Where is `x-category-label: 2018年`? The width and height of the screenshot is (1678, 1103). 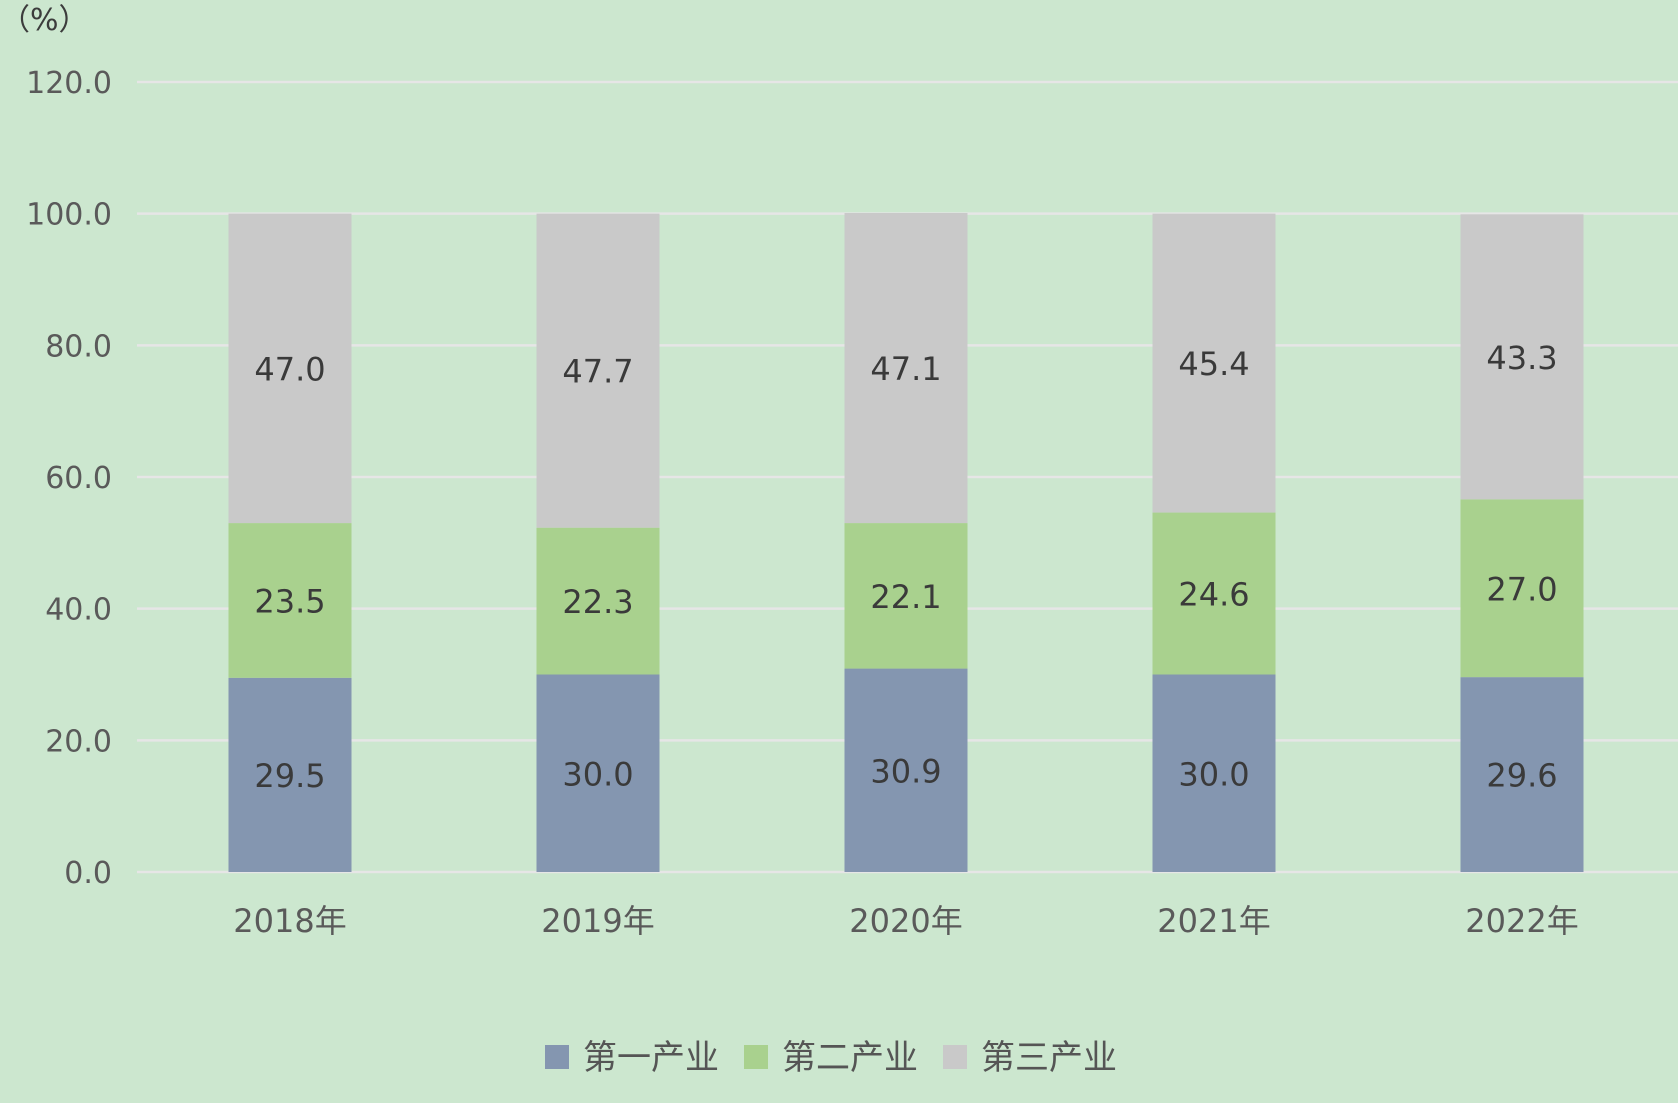
x-category-label: 2018年 is located at coordinates (289, 921).